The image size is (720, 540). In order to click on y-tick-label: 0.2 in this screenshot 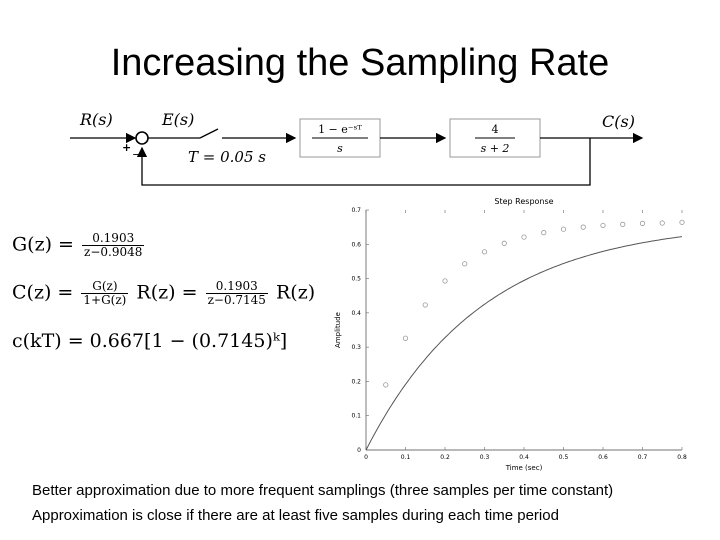, I will do `click(356, 381)`.